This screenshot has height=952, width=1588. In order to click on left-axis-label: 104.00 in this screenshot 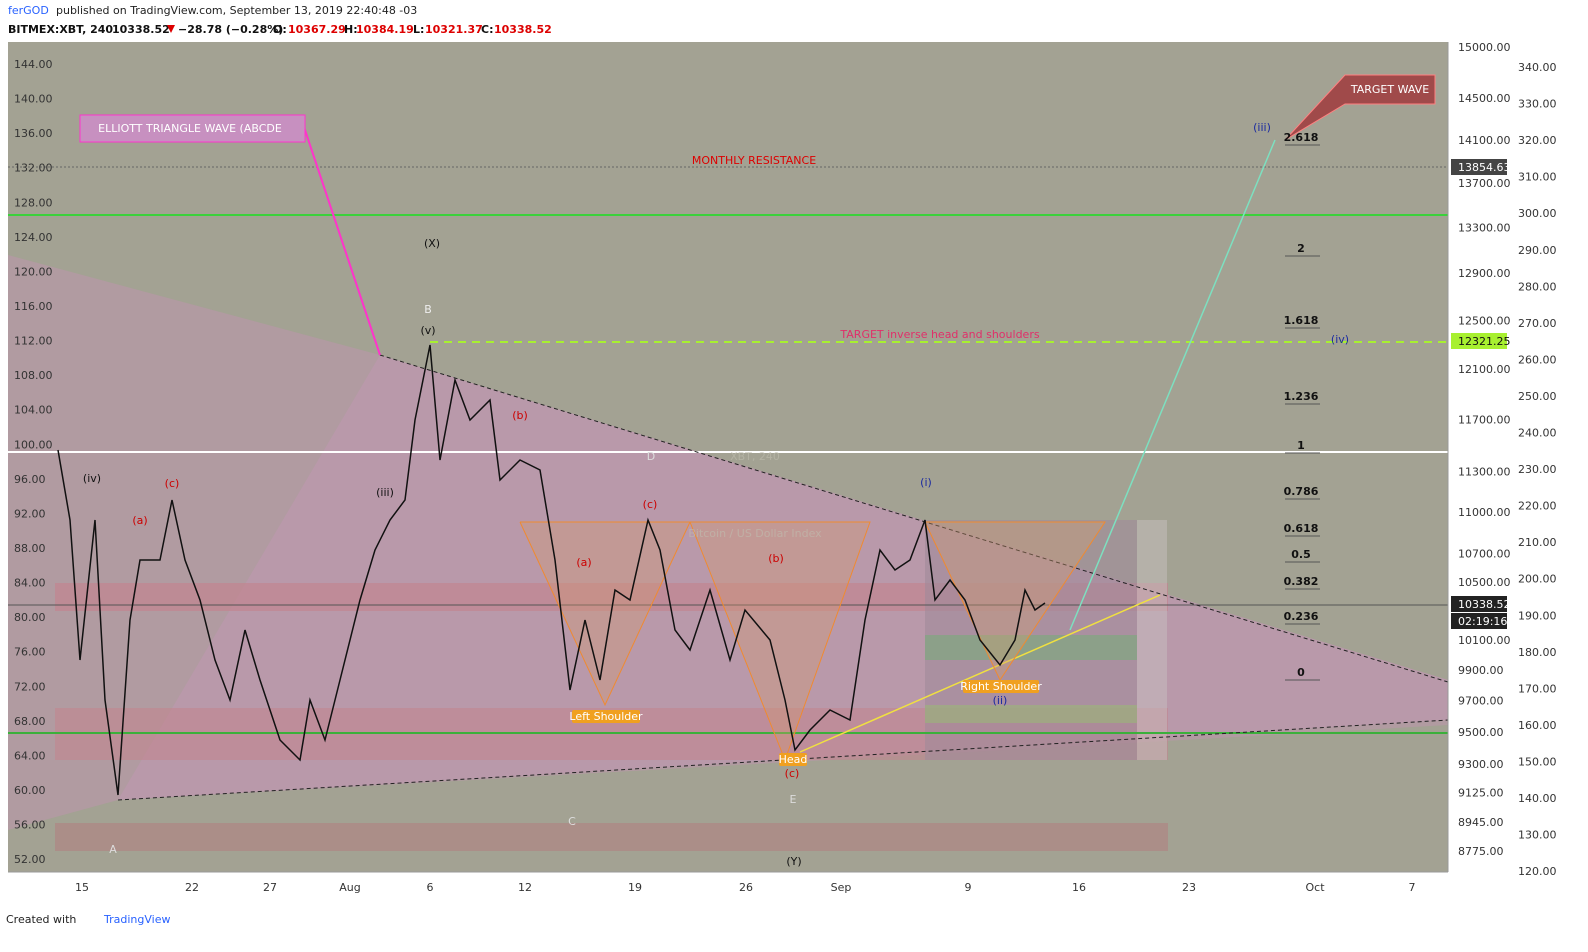, I will do `click(33, 410)`.